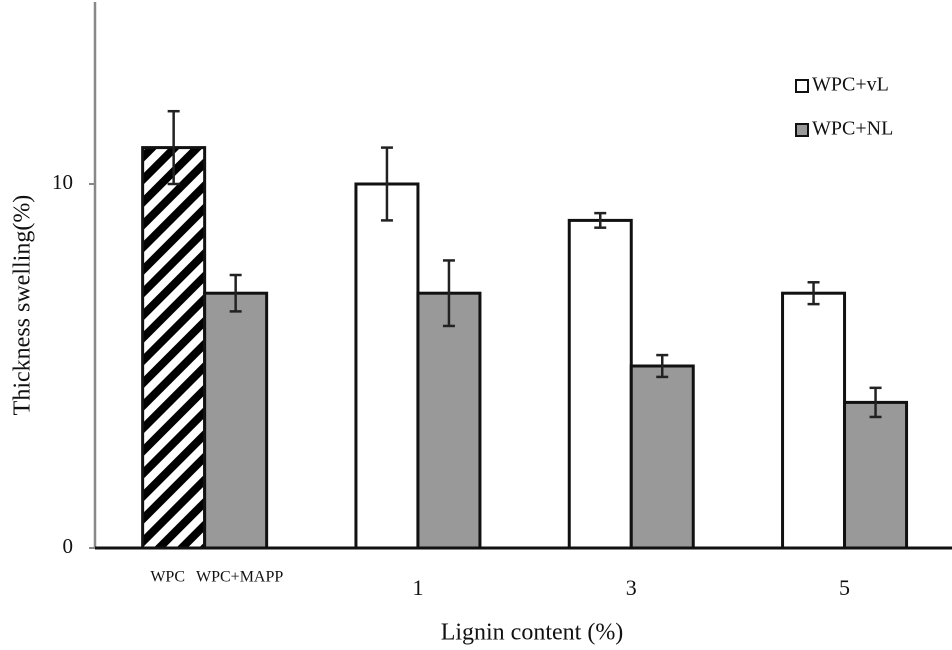  What do you see at coordinates (631, 587) in the screenshot?
I see `x-tick-label: 3` at bounding box center [631, 587].